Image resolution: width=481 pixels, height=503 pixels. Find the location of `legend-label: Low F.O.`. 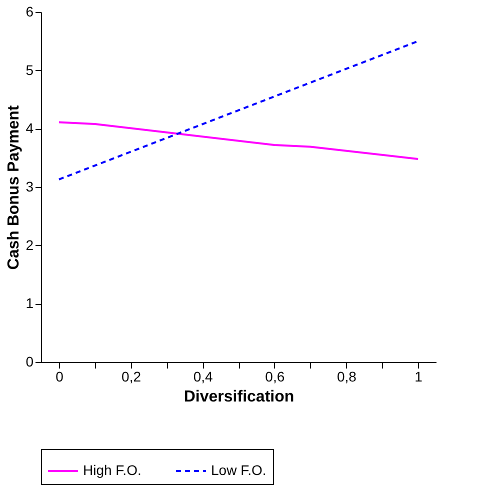

legend-label: Low F.O. is located at coordinates (238, 470).